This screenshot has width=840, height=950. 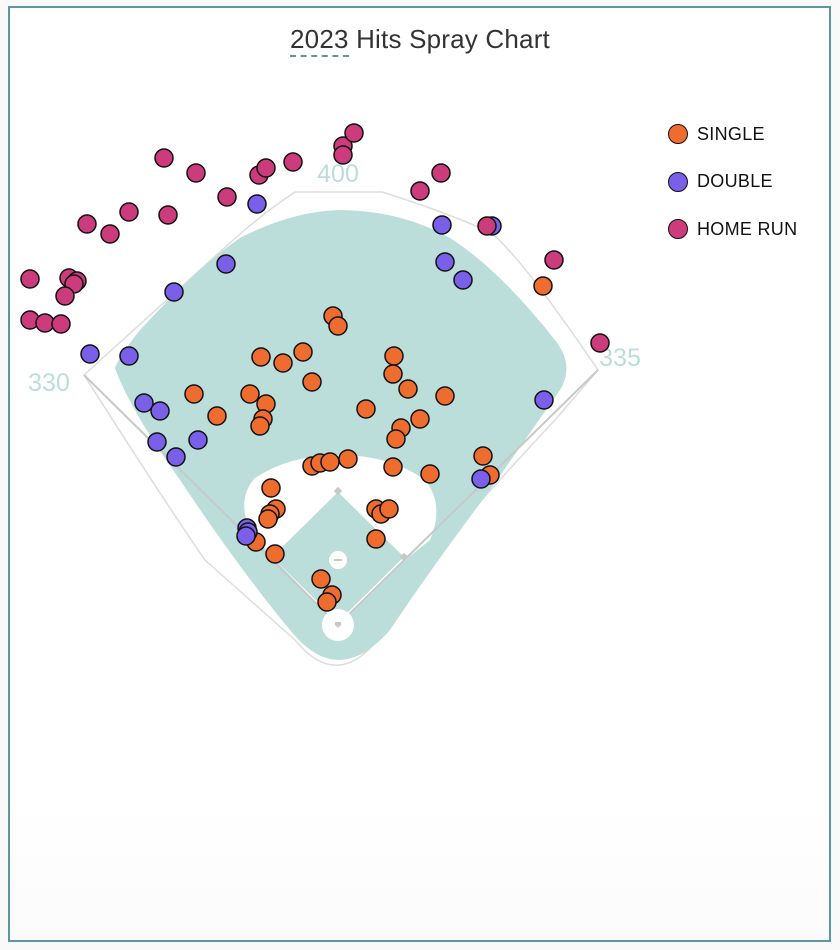 I want to click on legend-label: DOUBLE, so click(x=735, y=181).